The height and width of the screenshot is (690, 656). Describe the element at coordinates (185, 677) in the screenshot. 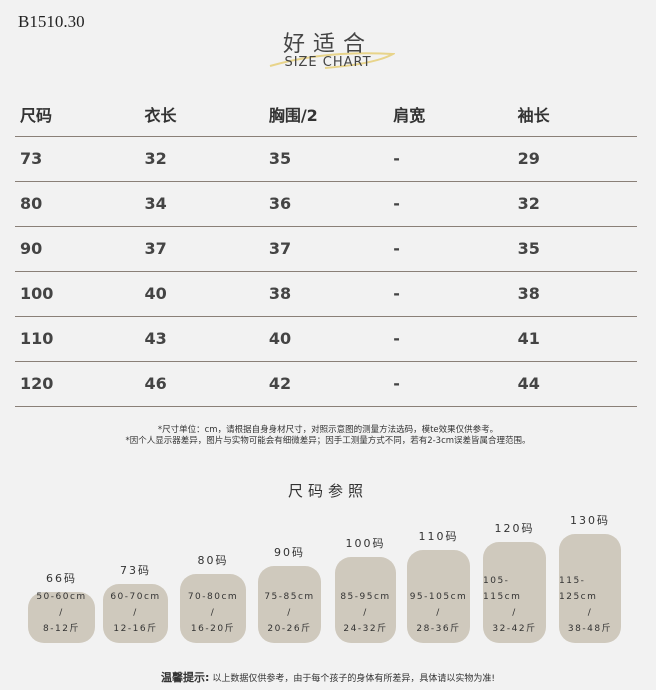

I see `tip-label: 温馨提示:` at that location.